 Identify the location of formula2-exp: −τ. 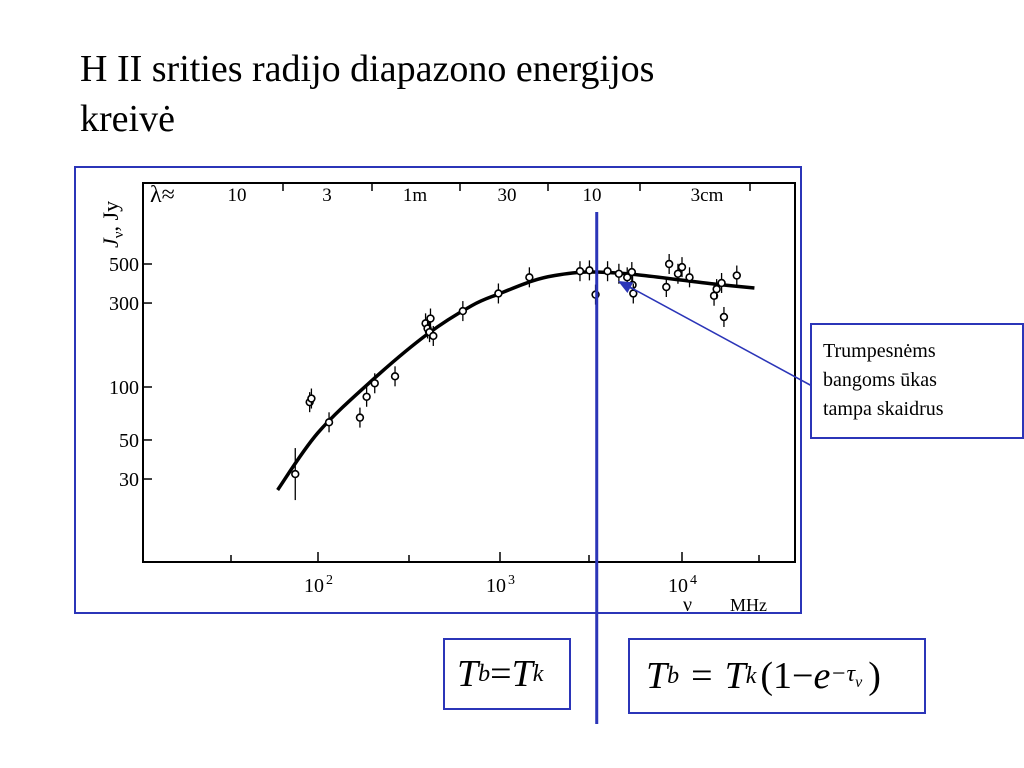
(843, 673).